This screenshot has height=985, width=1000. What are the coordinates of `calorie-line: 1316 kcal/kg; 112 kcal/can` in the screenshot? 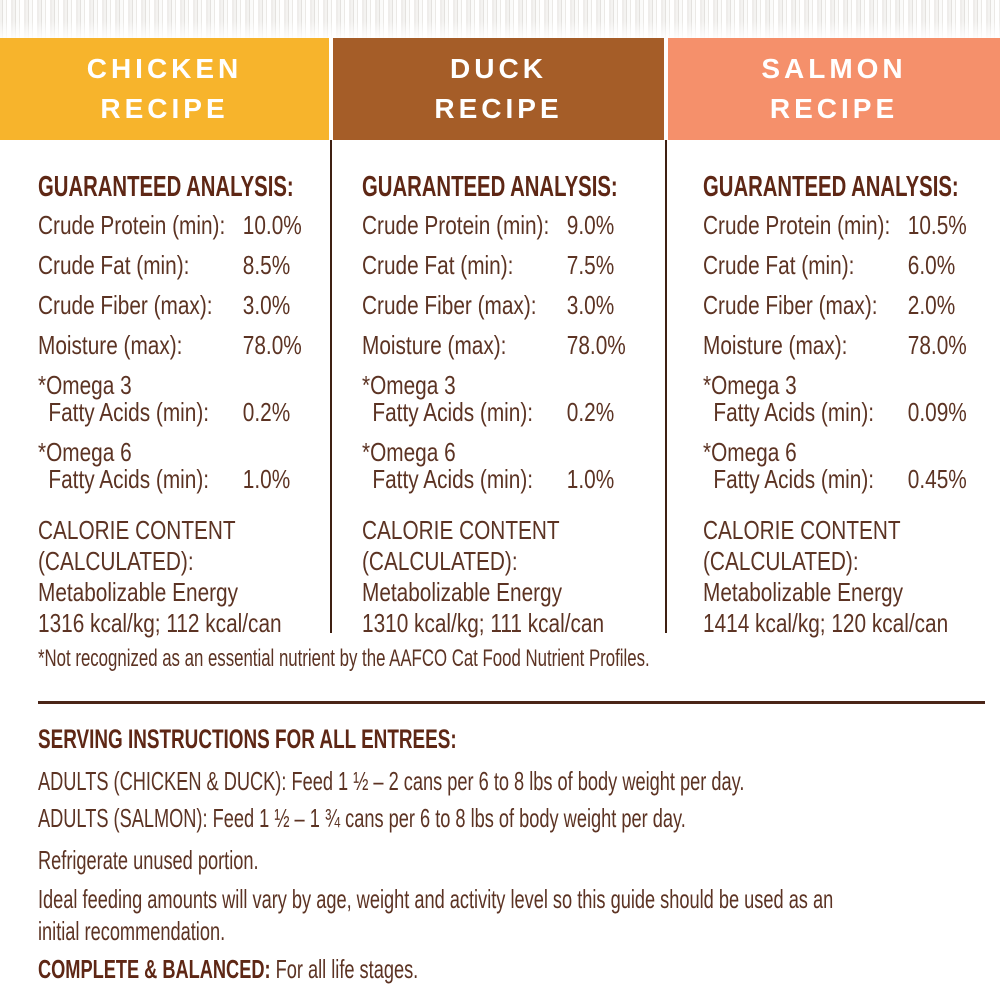 It's located at (160, 623).